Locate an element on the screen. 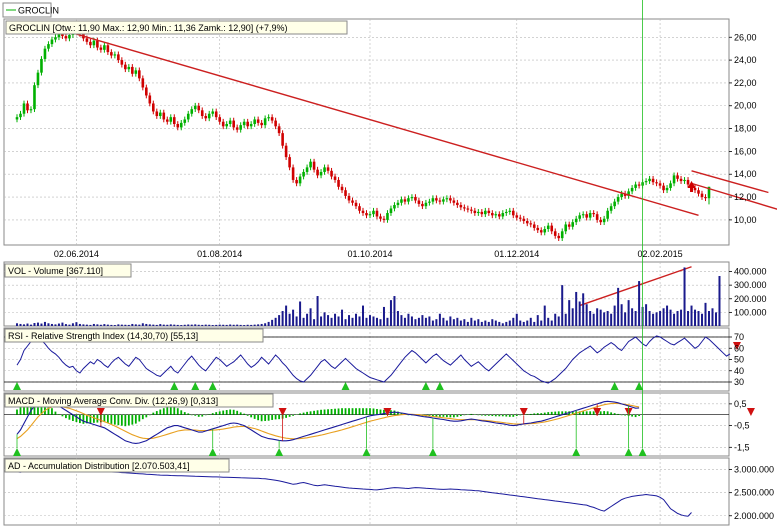 The height and width of the screenshot is (530, 777). rsi-line is located at coordinates (373, 359).